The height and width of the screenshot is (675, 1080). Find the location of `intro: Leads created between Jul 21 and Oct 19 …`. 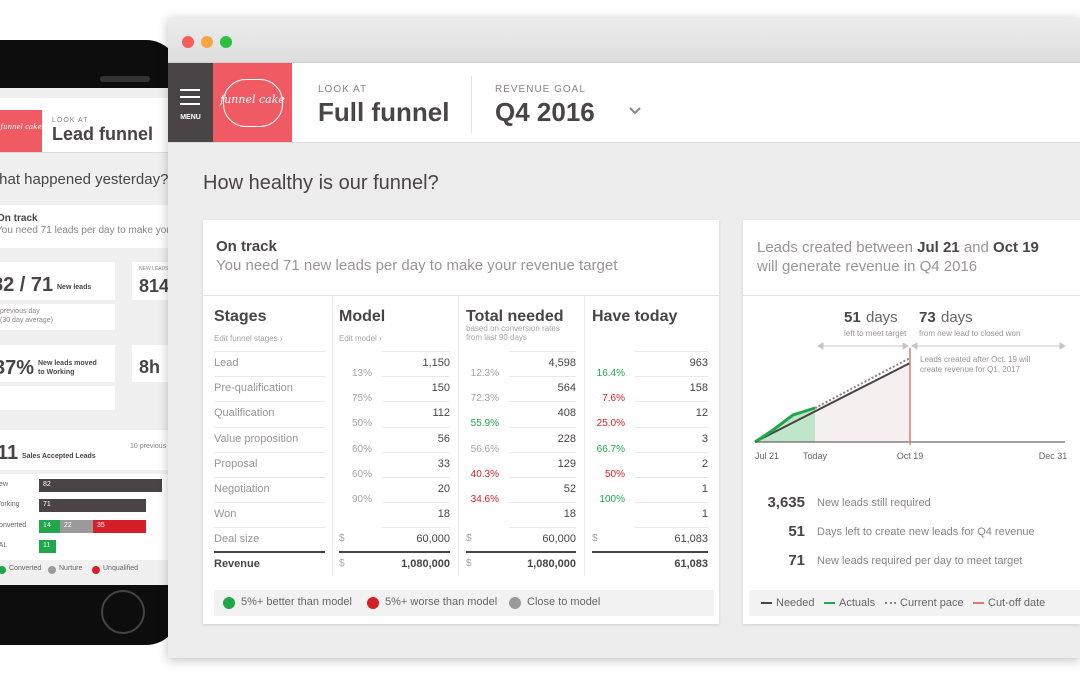

intro: Leads created between Jul 21 and Oct 19 … is located at coordinates (909, 257).